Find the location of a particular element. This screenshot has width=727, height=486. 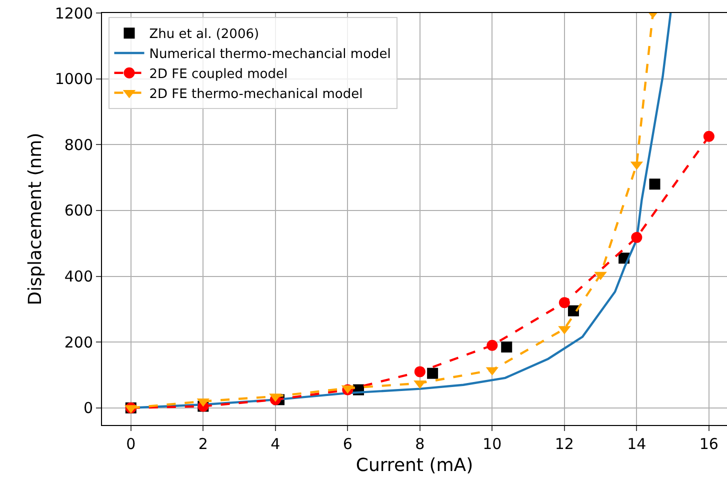

x-tick-label: 12 is located at coordinates (564, 444).